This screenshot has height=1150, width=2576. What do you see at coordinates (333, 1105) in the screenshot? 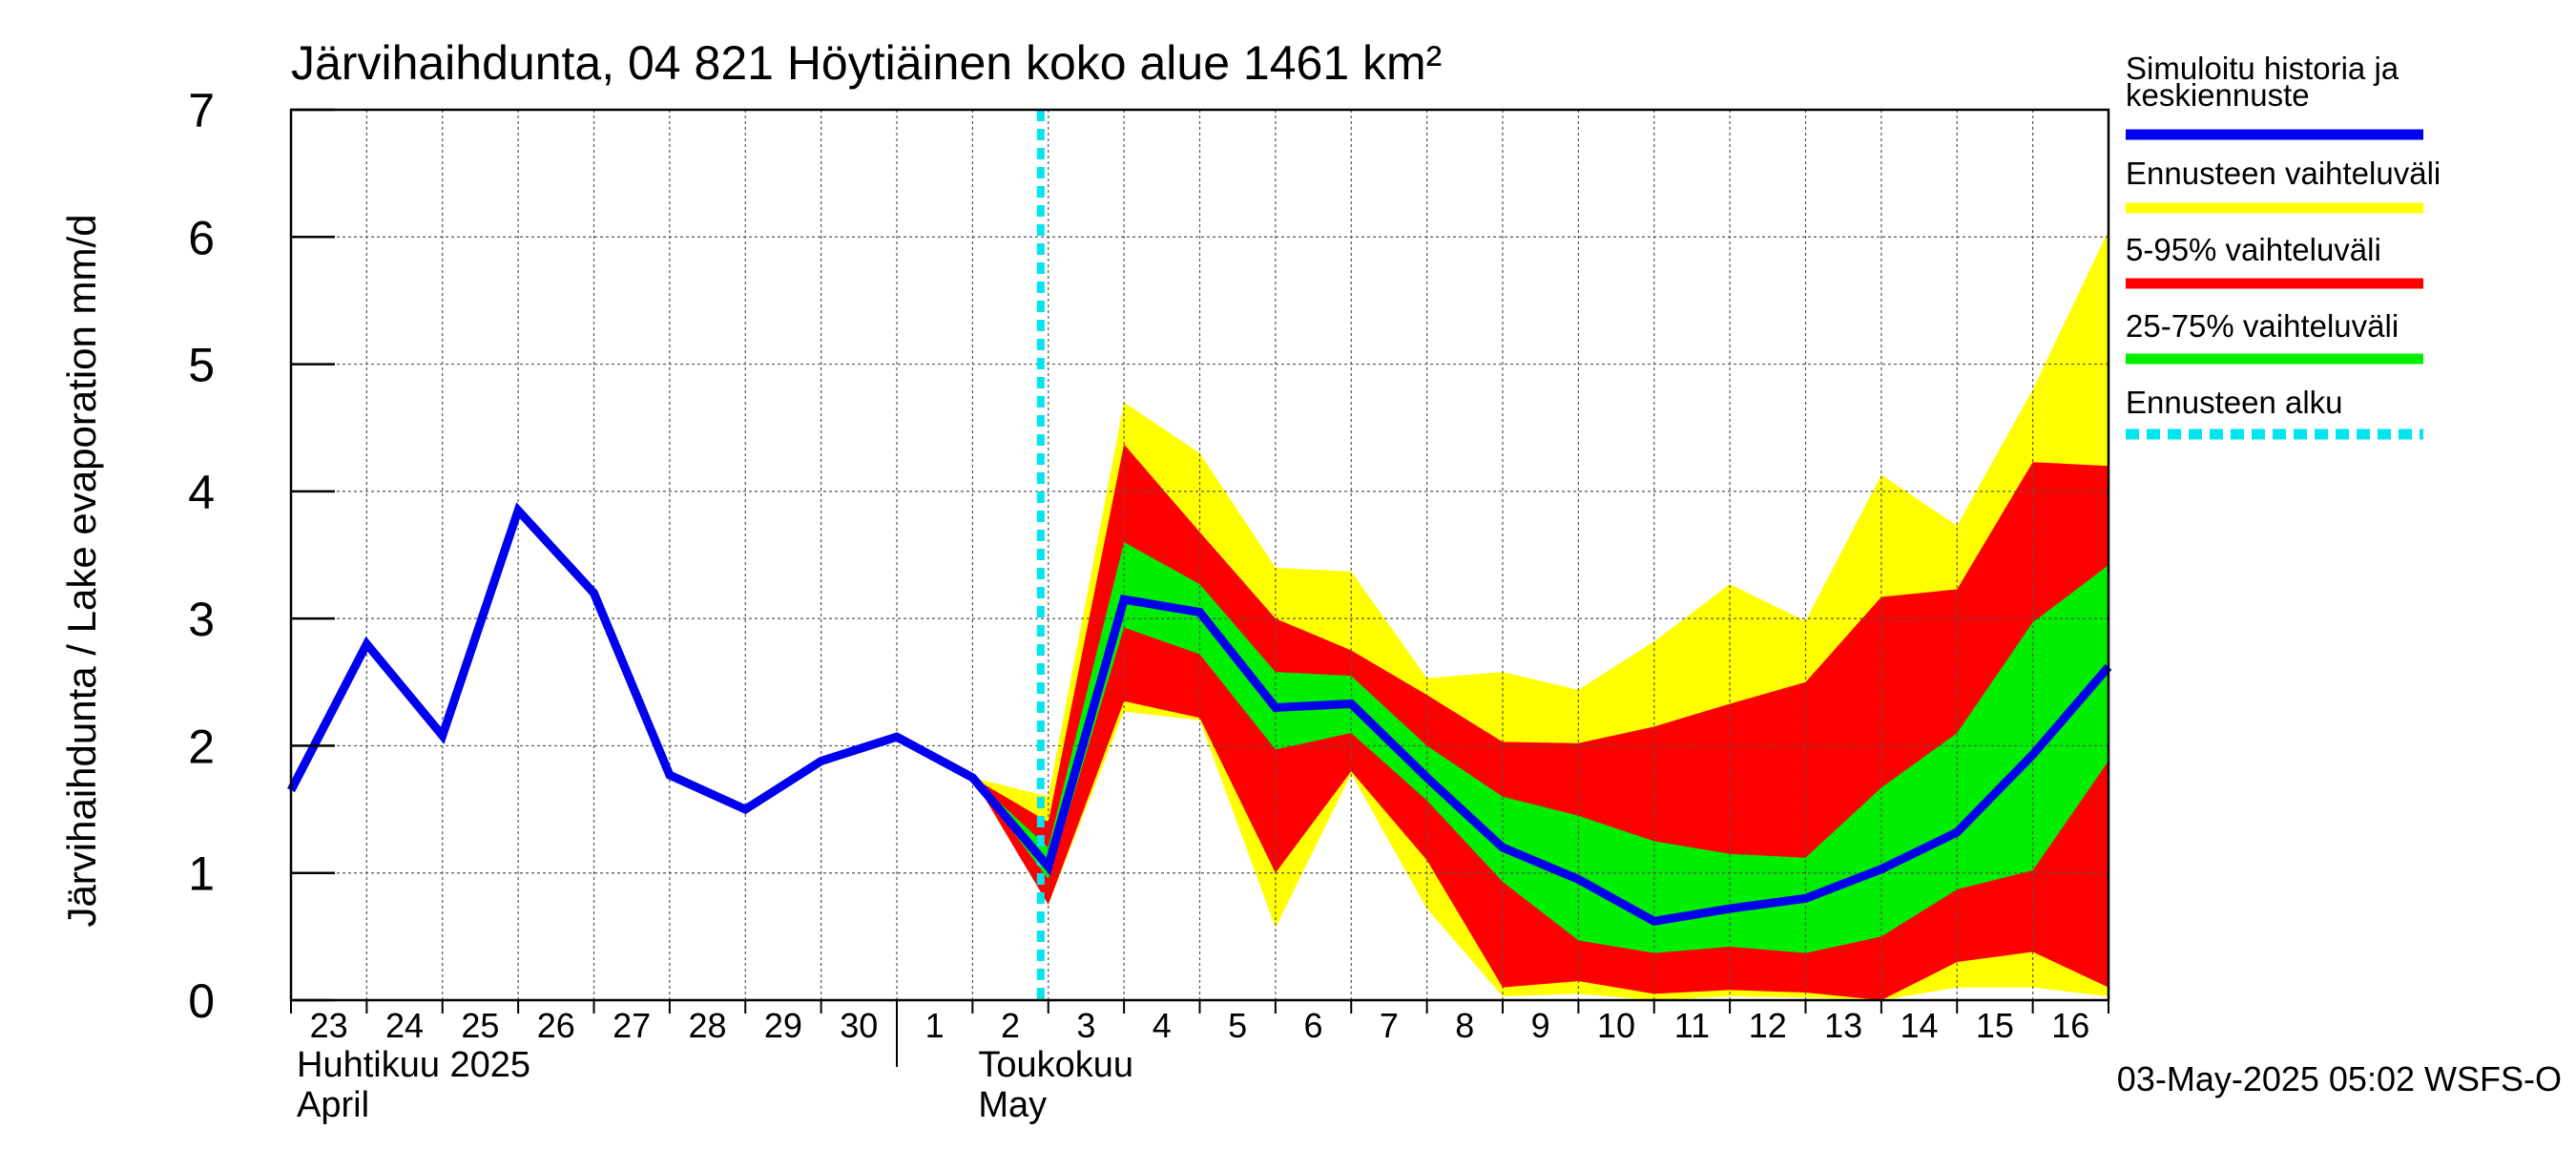
I see `month-label-en-0: April` at bounding box center [333, 1105].